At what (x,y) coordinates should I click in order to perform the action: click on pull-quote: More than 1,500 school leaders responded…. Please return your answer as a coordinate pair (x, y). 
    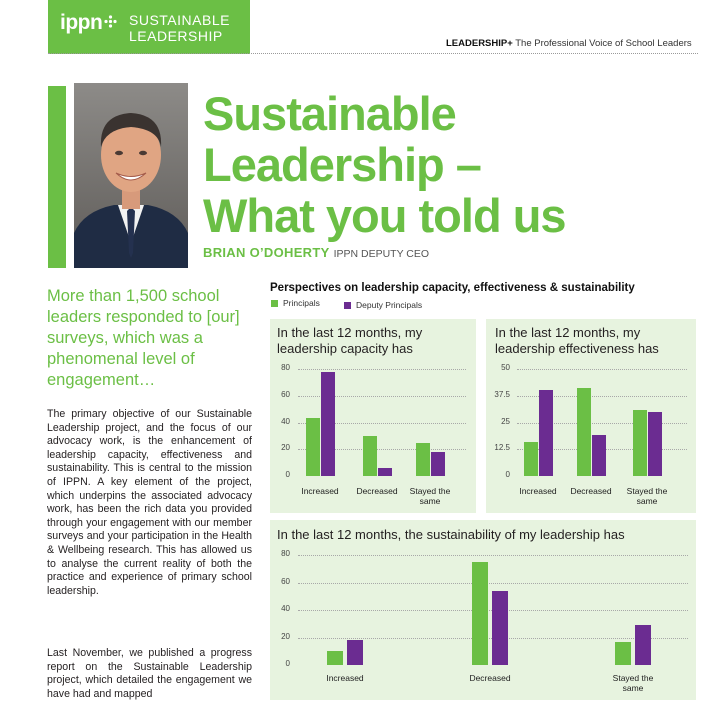
    Looking at the image, I should click on (143, 338).